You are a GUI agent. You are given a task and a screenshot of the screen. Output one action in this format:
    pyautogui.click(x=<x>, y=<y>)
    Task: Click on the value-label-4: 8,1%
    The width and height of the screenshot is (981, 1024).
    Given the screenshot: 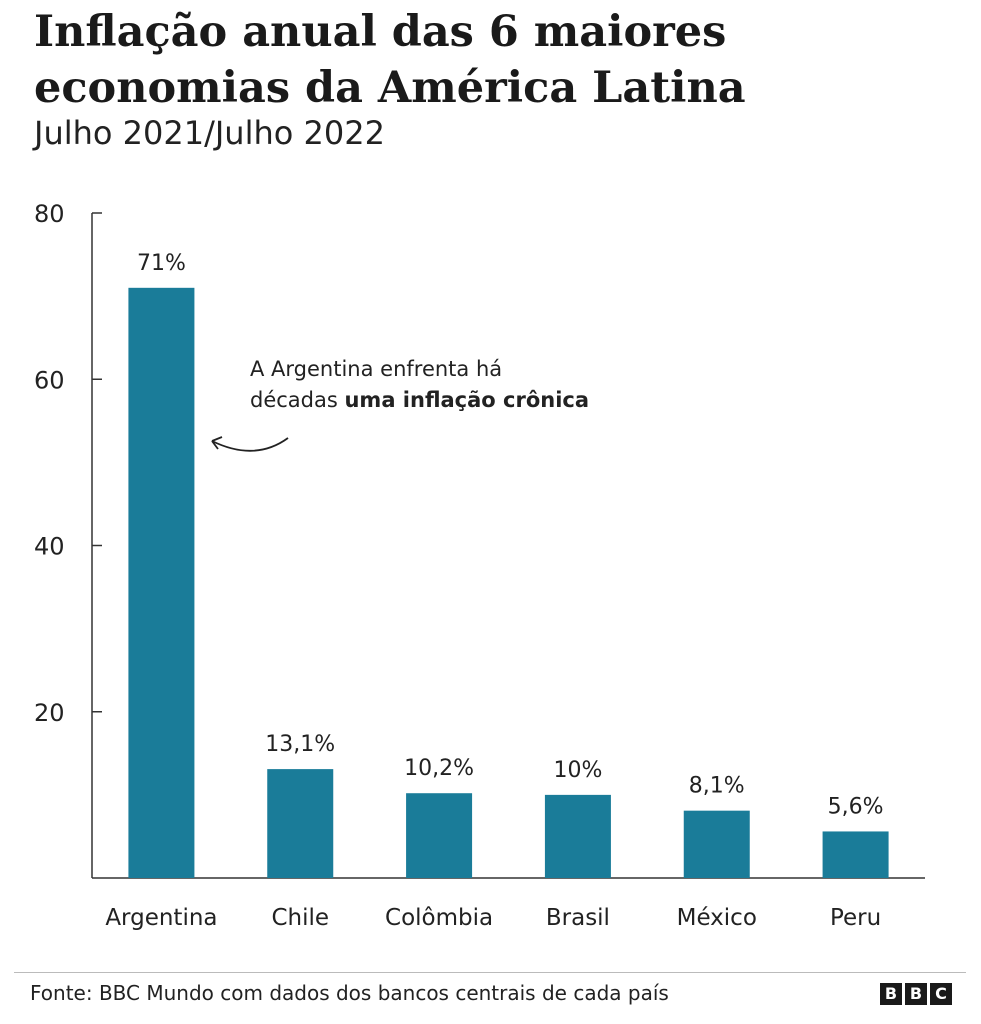 What is the action you would take?
    pyautogui.click(x=717, y=786)
    